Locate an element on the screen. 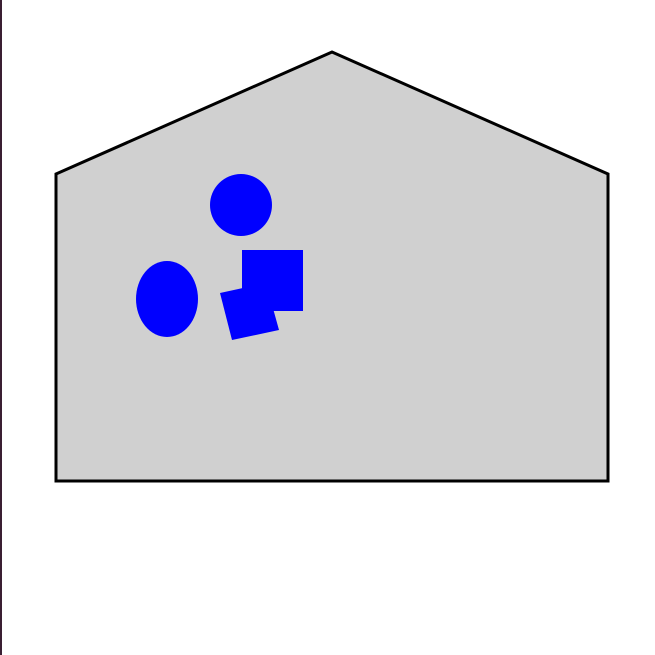 The image size is (655, 655). blue-circle is located at coordinates (241, 205).